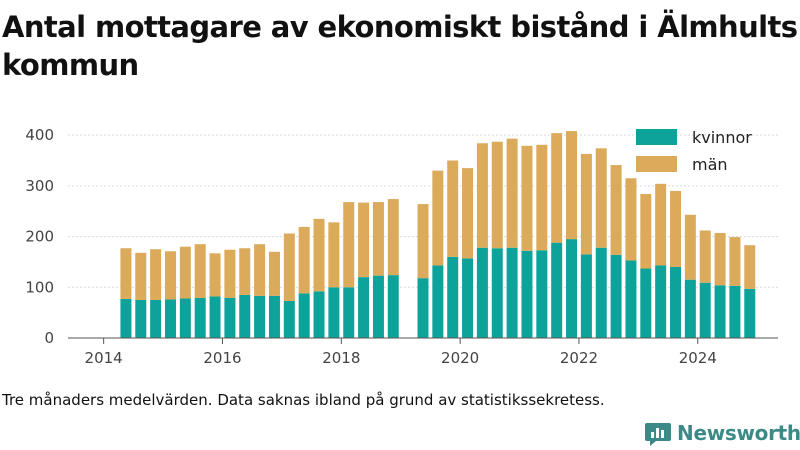 The width and height of the screenshot is (800, 450). I want to click on y-axis-labels: 0 100 200 300 400, so click(39, 236).